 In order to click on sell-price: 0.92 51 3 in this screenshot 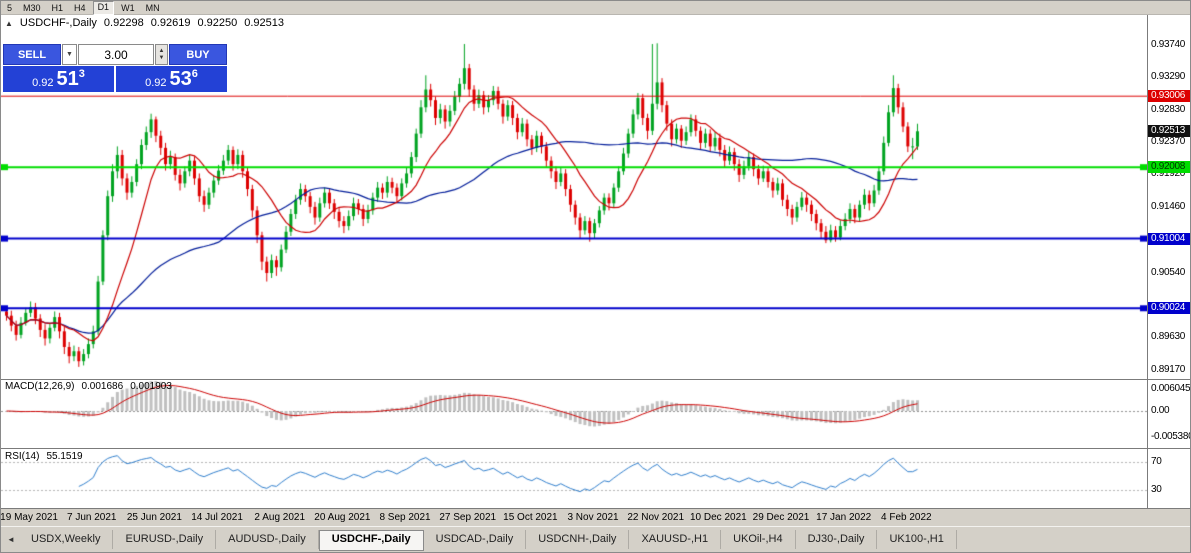, I will do `click(58, 79)`.